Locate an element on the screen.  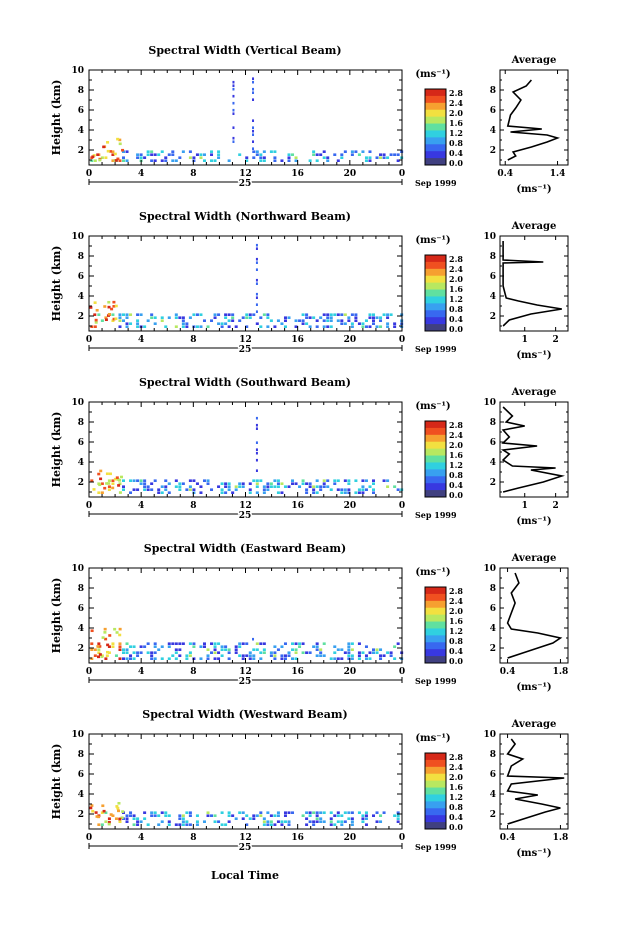
colorbar-tick-label: 1.6 is located at coordinates (456, 289).